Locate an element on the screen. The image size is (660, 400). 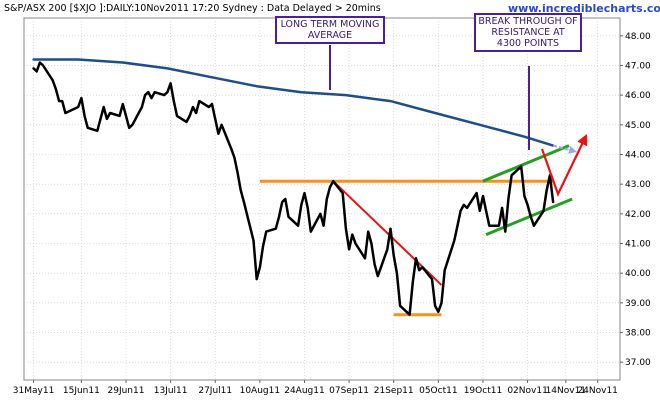
moving-average-note-line-1: LONG TERM MOVING is located at coordinates (330, 24).